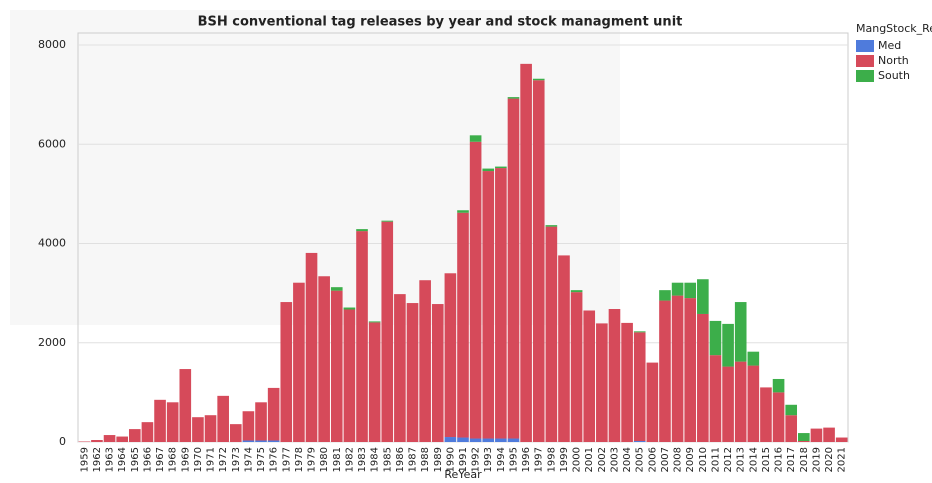 This screenshot has width=932, height=483. Describe the element at coordinates (865, 76) in the screenshot. I see `legend-swatch` at that location.